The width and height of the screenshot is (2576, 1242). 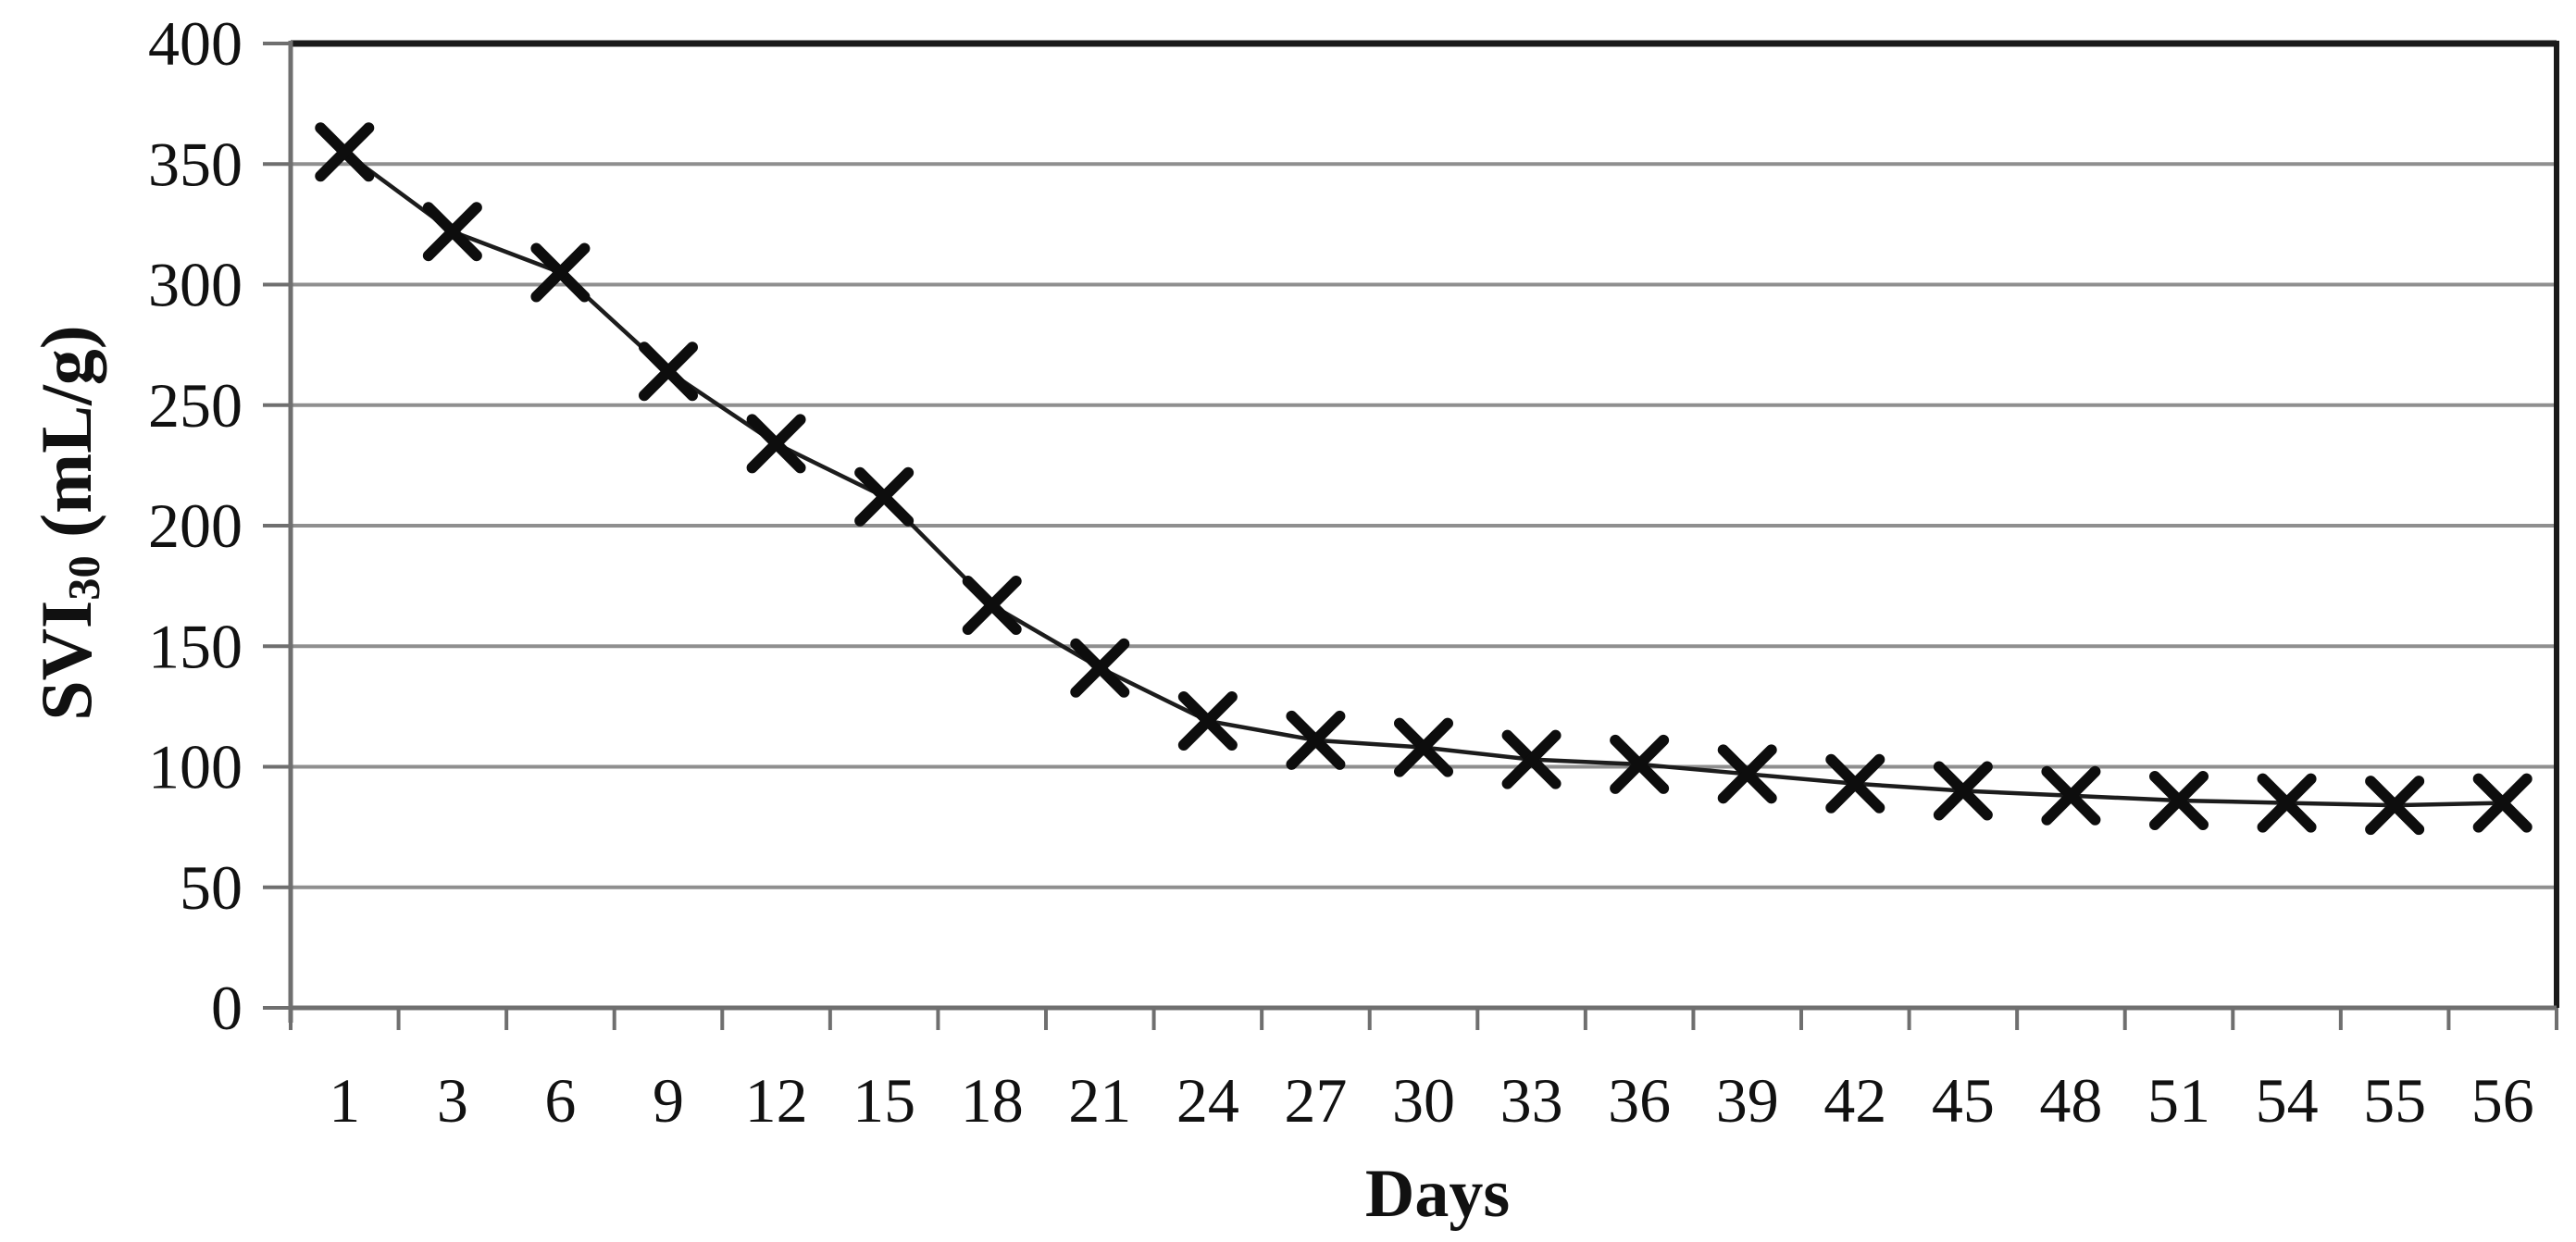 What do you see at coordinates (2394, 1100) in the screenshot?
I see `x-tick-label: 55` at bounding box center [2394, 1100].